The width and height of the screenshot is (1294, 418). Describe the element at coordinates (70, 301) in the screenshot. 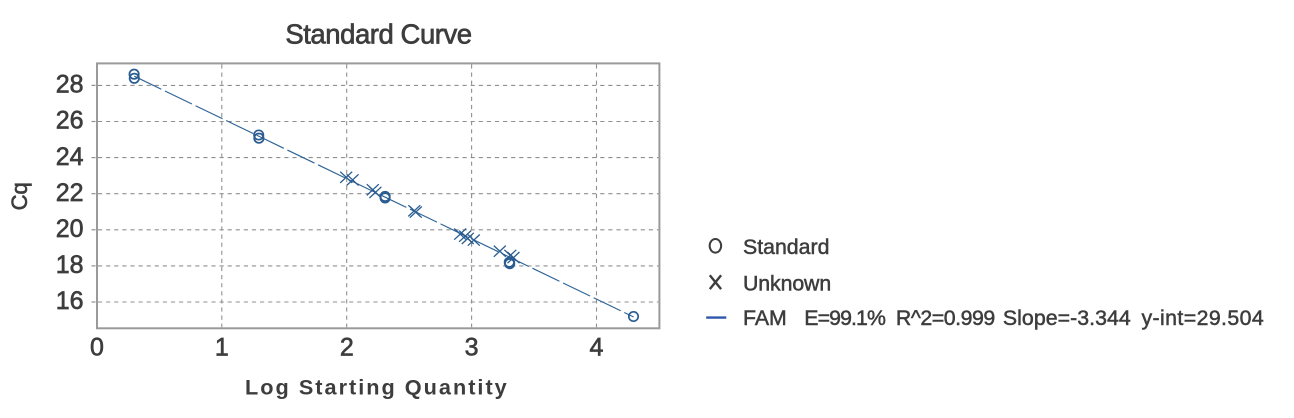

I see `svg-text: 16` at that location.